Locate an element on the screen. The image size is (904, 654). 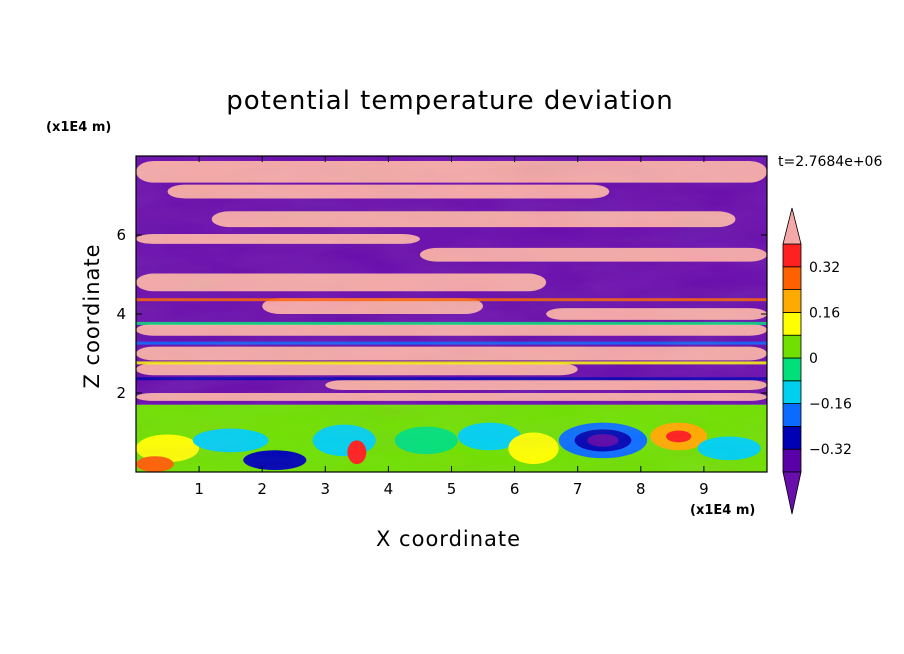
time-label: t=2.7684e+06 is located at coordinates (830, 162).